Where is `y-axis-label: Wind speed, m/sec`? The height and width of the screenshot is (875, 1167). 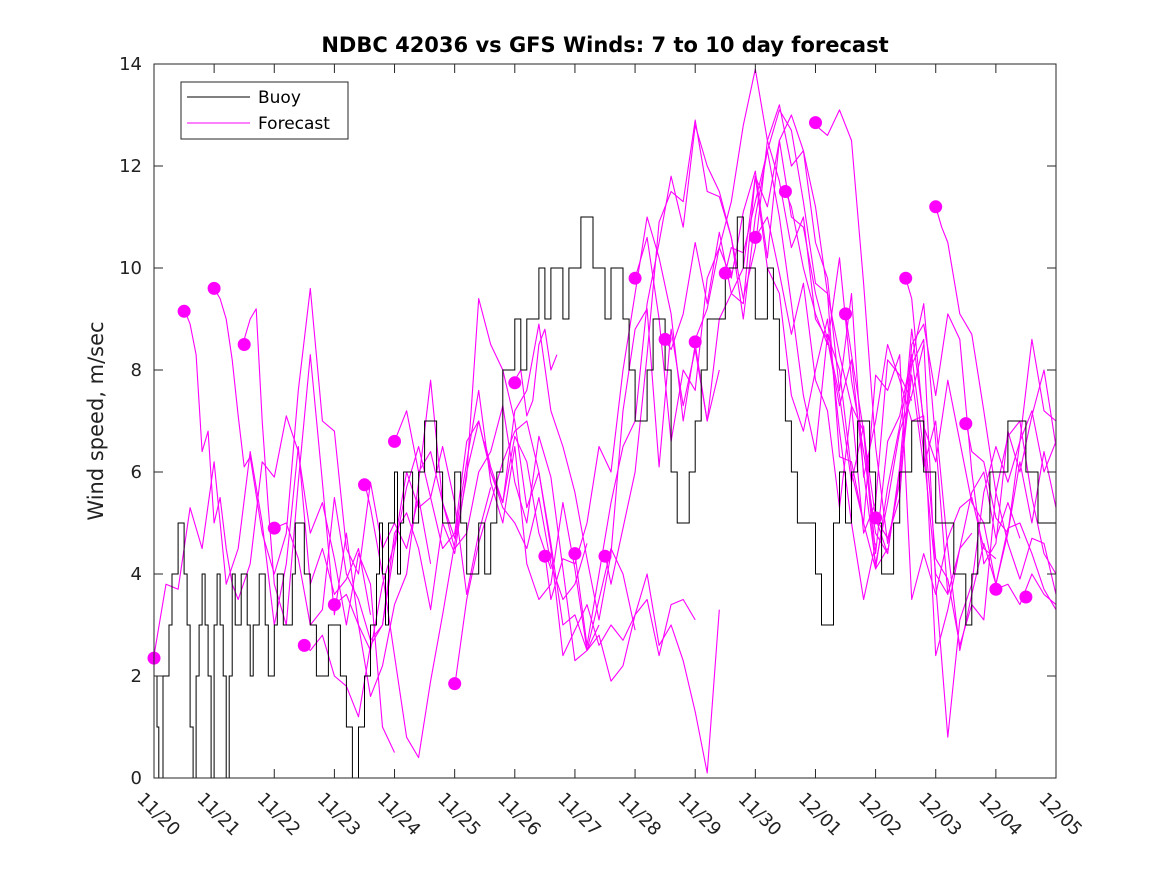
y-axis-label: Wind speed, m/sec is located at coordinates (96, 420).